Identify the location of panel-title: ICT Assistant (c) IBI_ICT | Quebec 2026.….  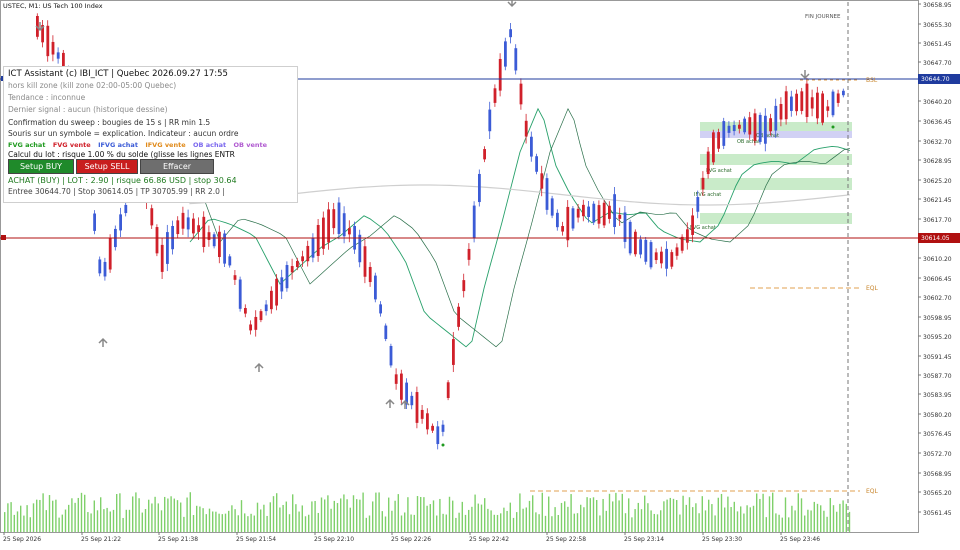
(118, 74).